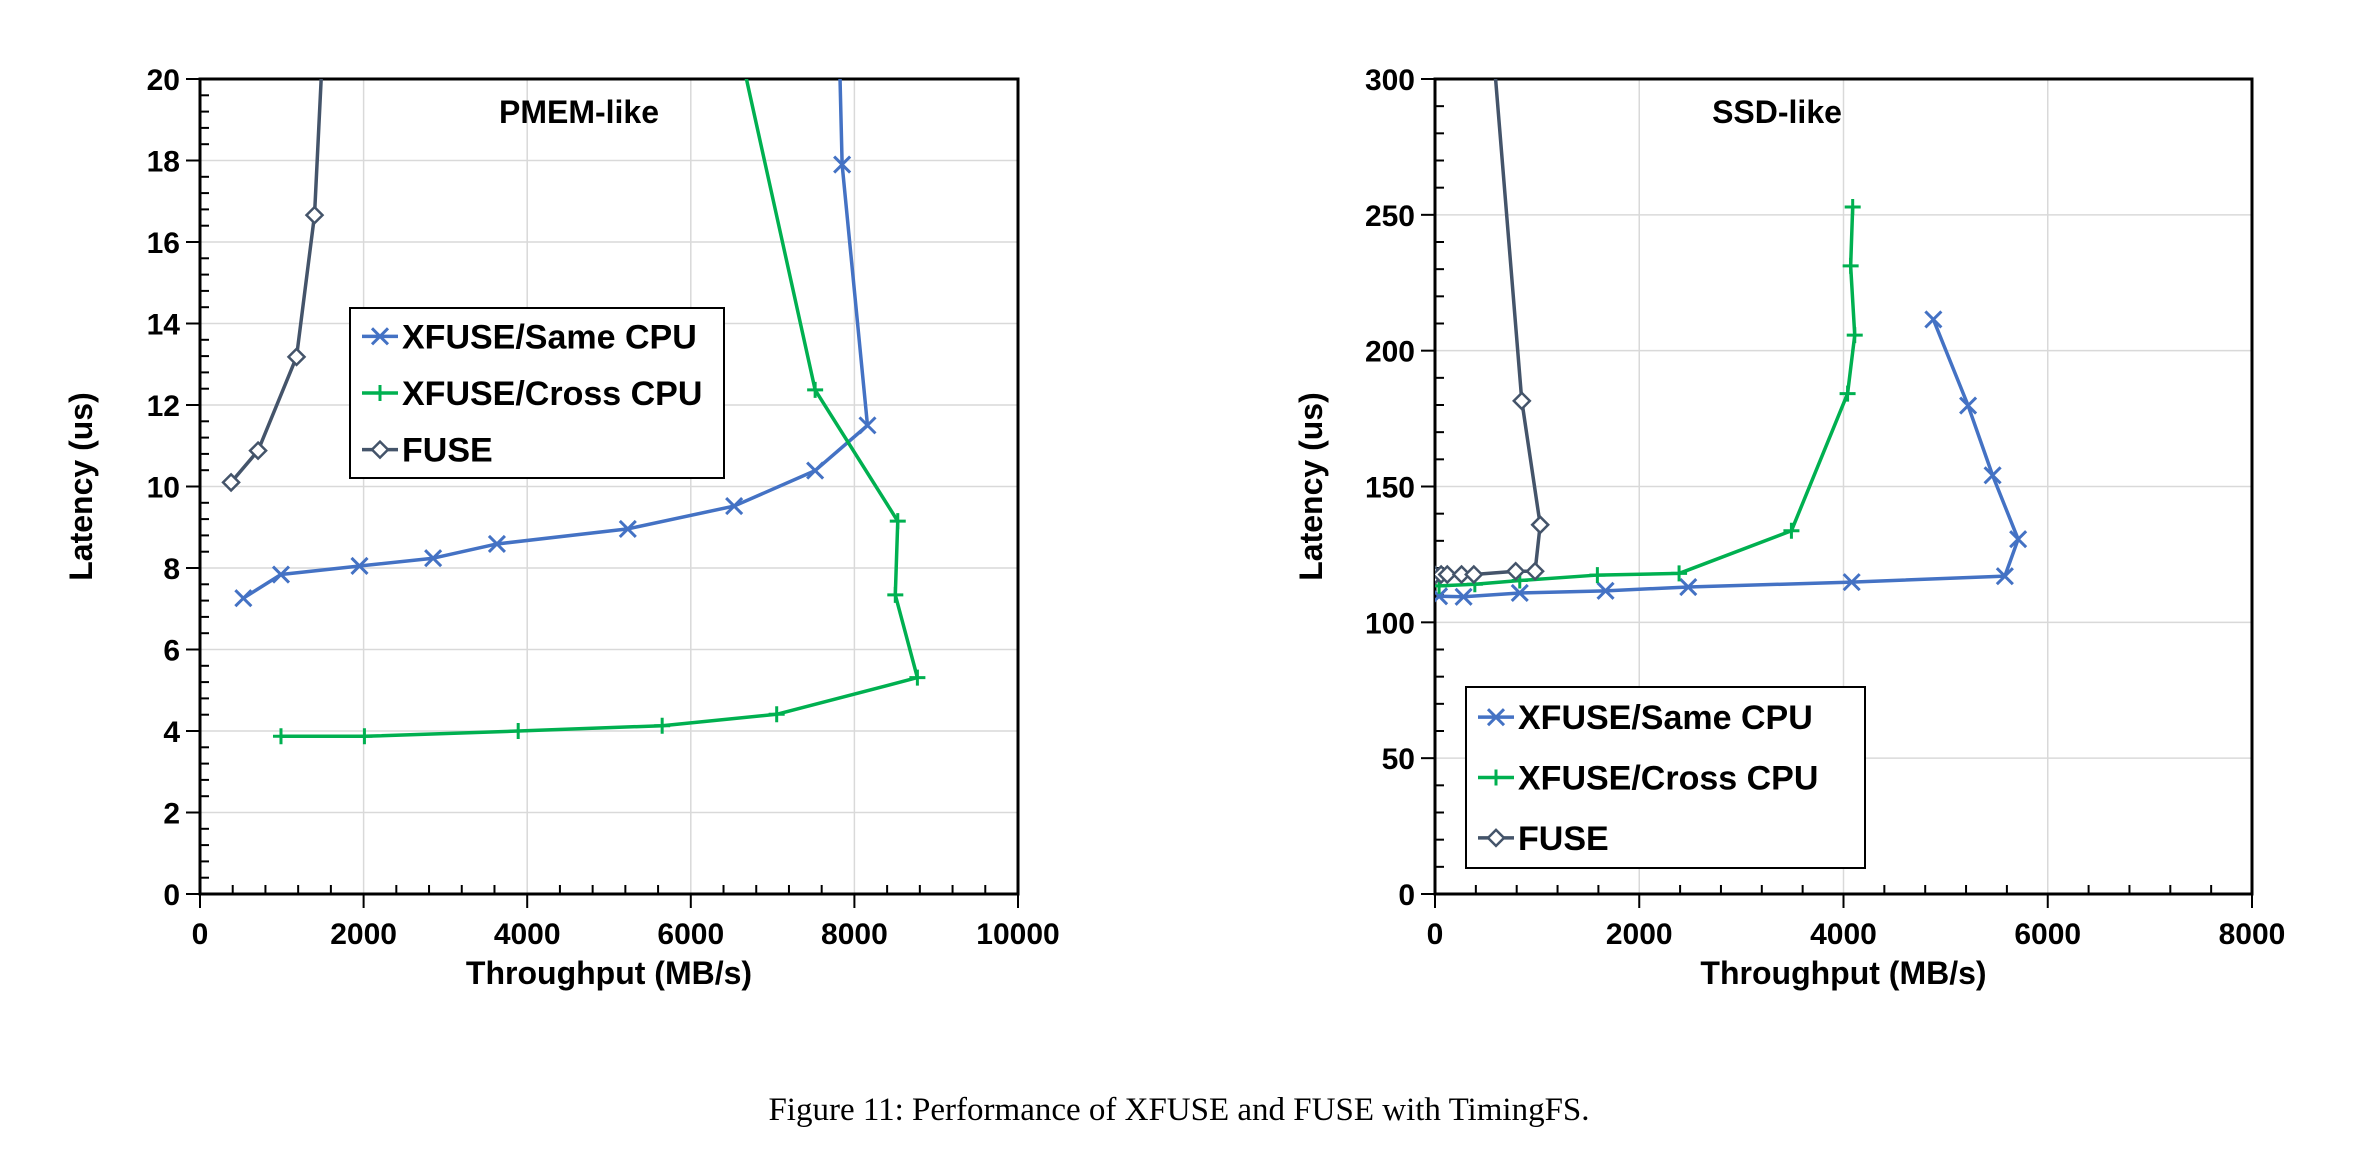  Describe the element at coordinates (163, 162) in the screenshot. I see `y-tick-label: 18` at that location.